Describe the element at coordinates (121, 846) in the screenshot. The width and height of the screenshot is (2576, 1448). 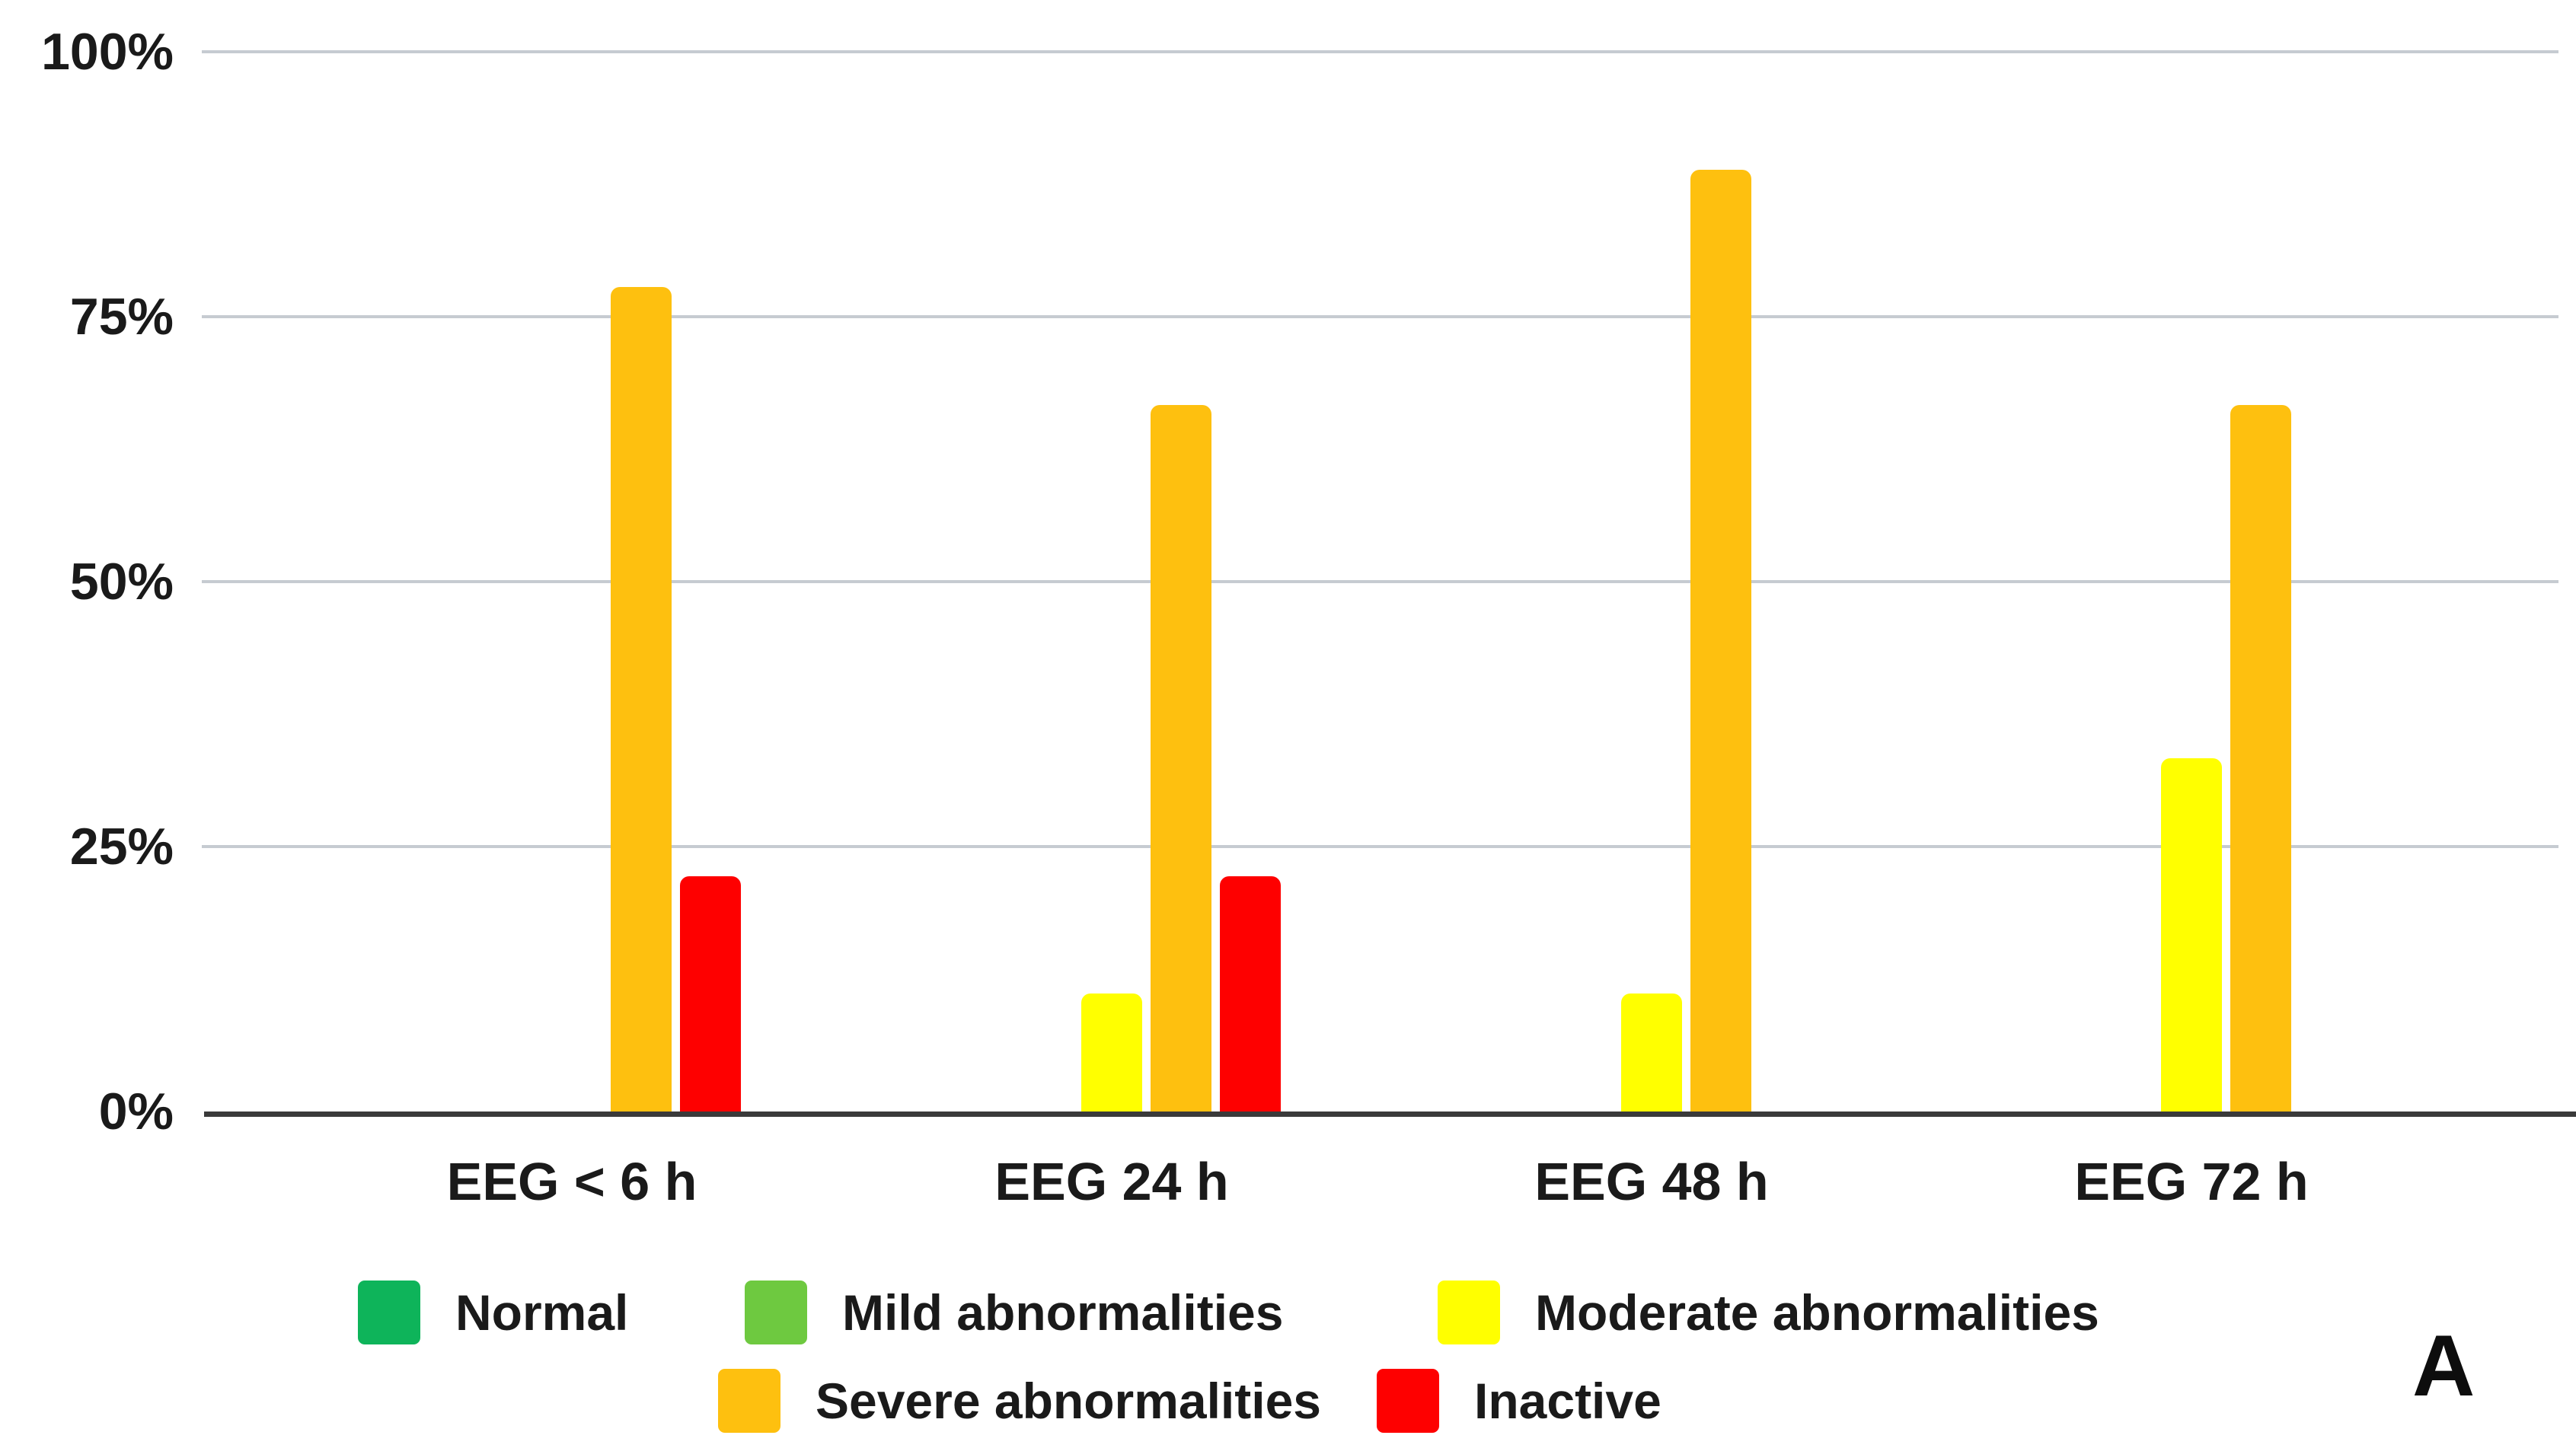
I see `y-tick-label: 25%` at that location.